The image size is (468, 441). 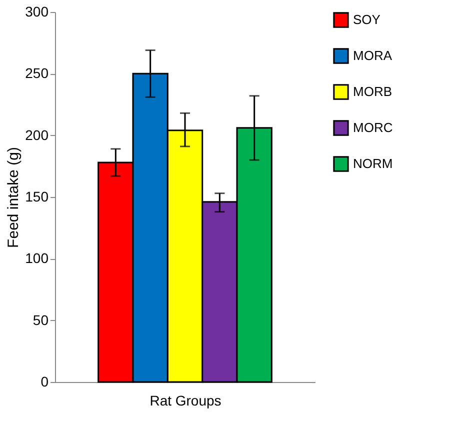 What do you see at coordinates (372, 55) in the screenshot?
I see `legend-label: MORA` at bounding box center [372, 55].